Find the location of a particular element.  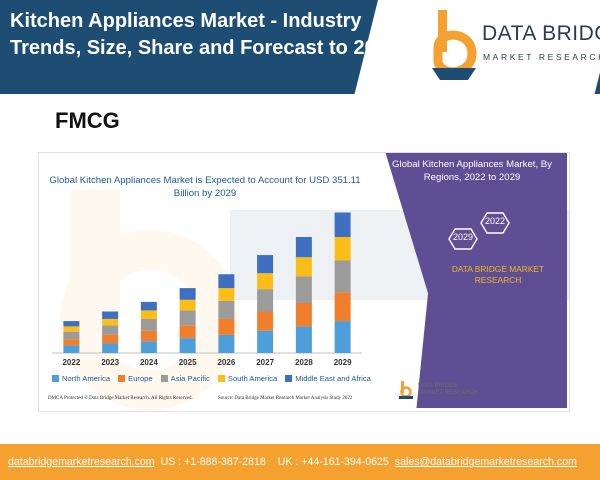

footer-bar is located at coordinates (300, 462).